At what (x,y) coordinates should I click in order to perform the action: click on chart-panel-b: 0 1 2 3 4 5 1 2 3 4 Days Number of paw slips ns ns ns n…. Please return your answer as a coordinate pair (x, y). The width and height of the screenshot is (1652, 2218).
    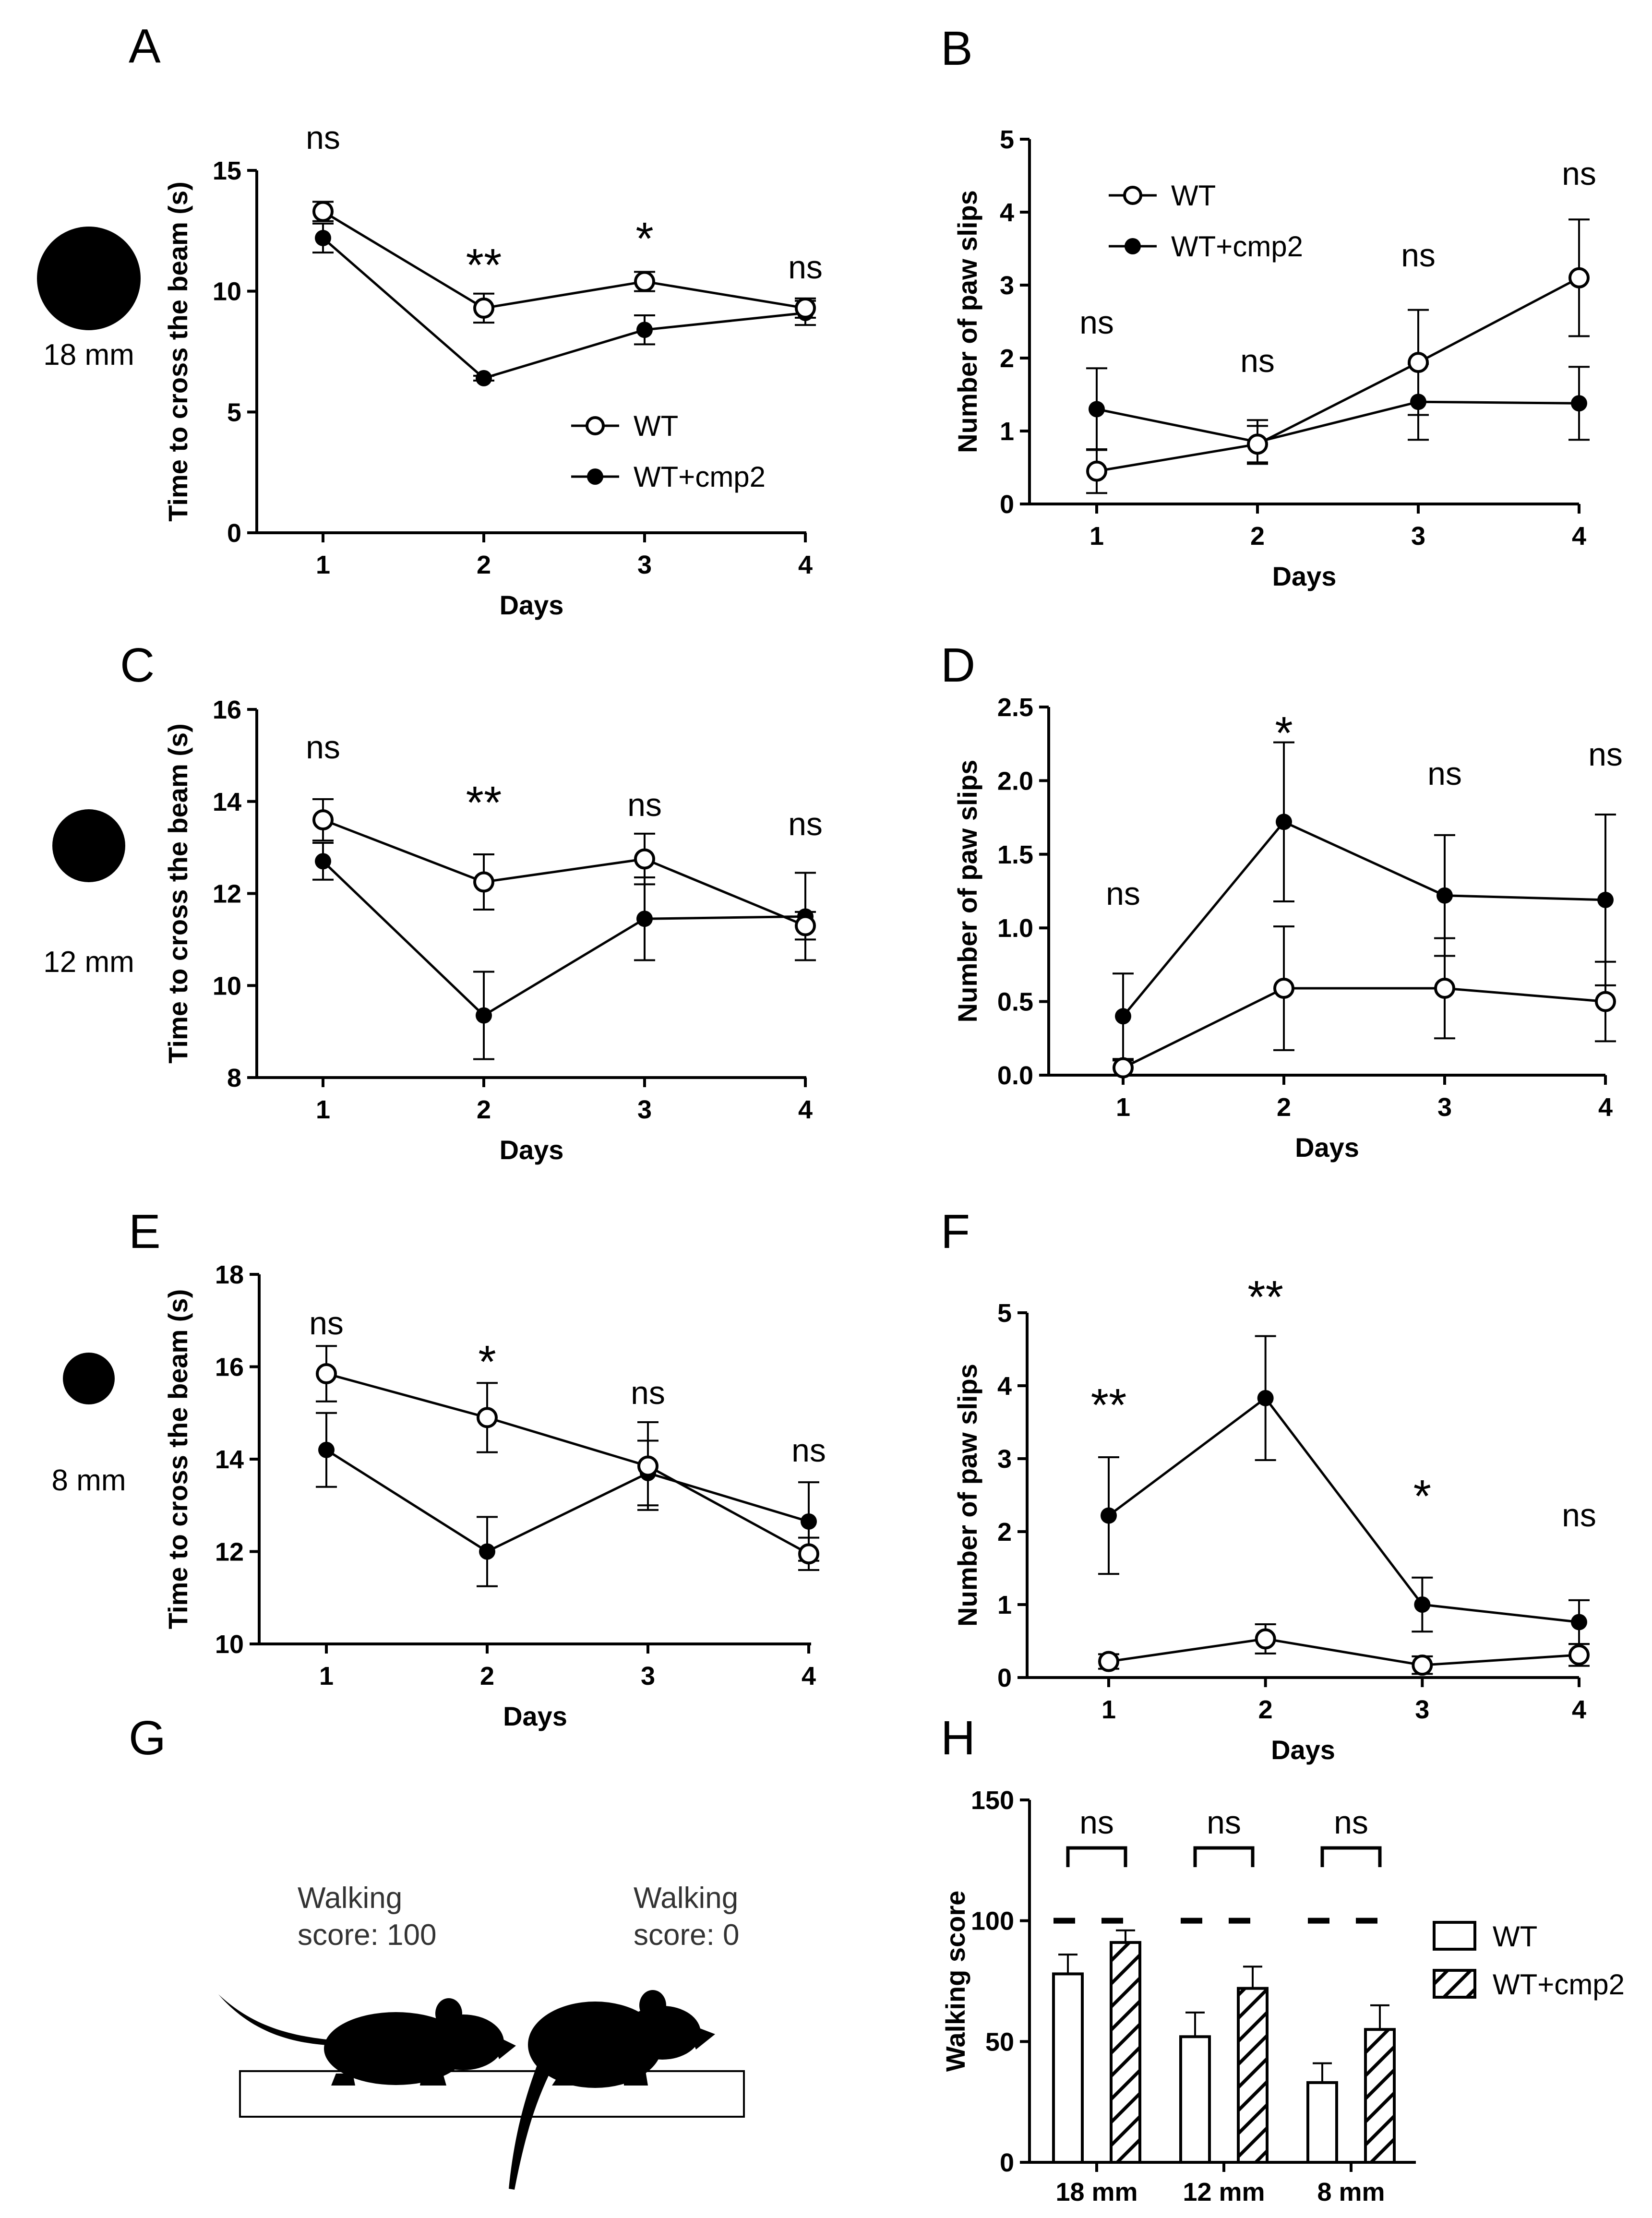
    Looking at the image, I should click on (1274, 358).